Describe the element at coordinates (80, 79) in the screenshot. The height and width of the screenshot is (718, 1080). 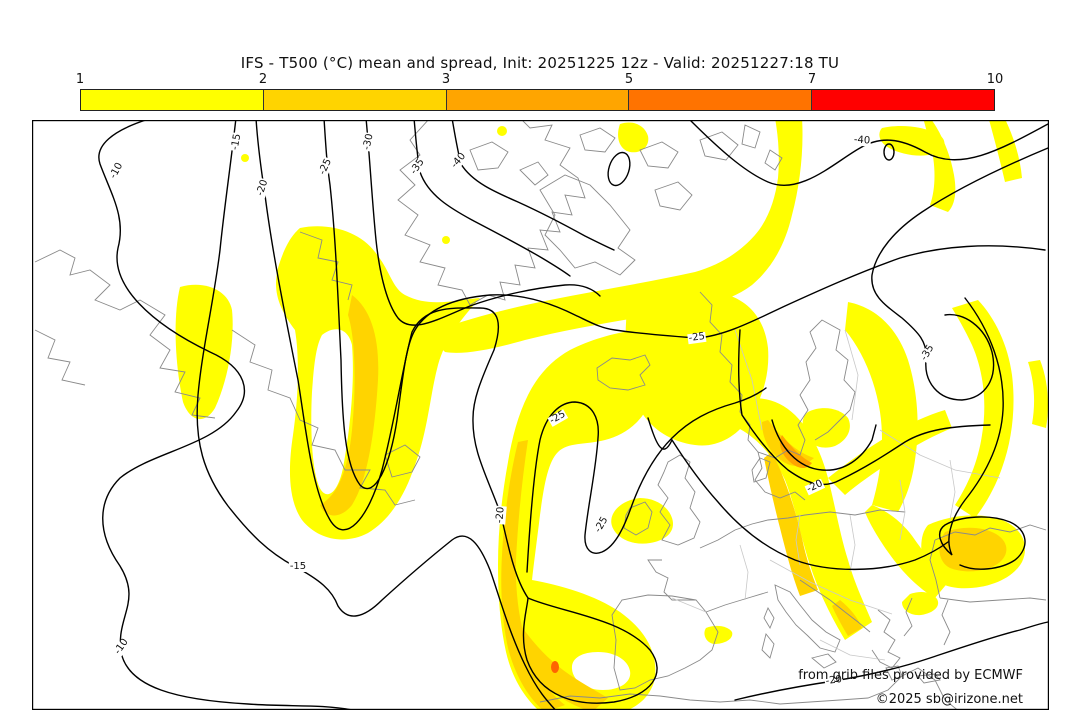
I see `colorbar-tick-1: 1` at that location.